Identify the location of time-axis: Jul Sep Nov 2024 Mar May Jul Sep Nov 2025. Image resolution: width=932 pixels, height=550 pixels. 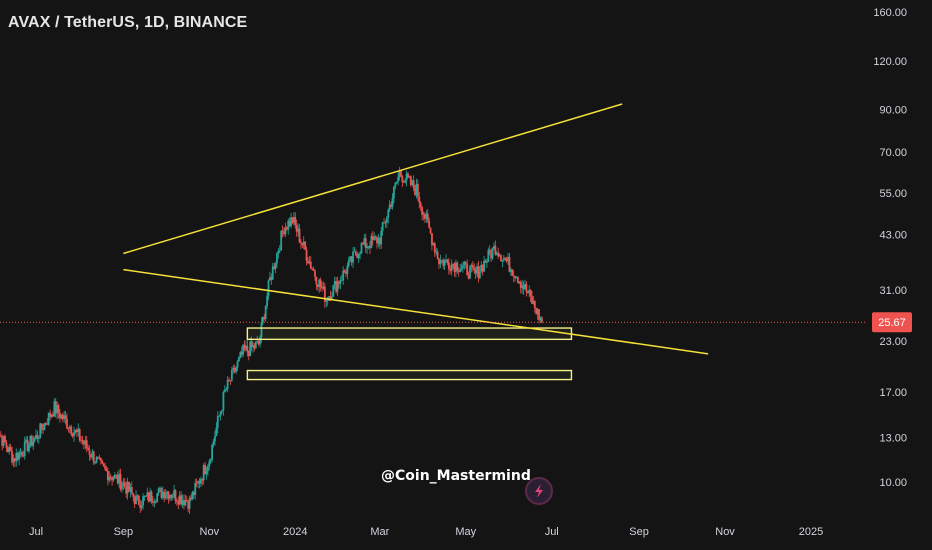
(426, 532).